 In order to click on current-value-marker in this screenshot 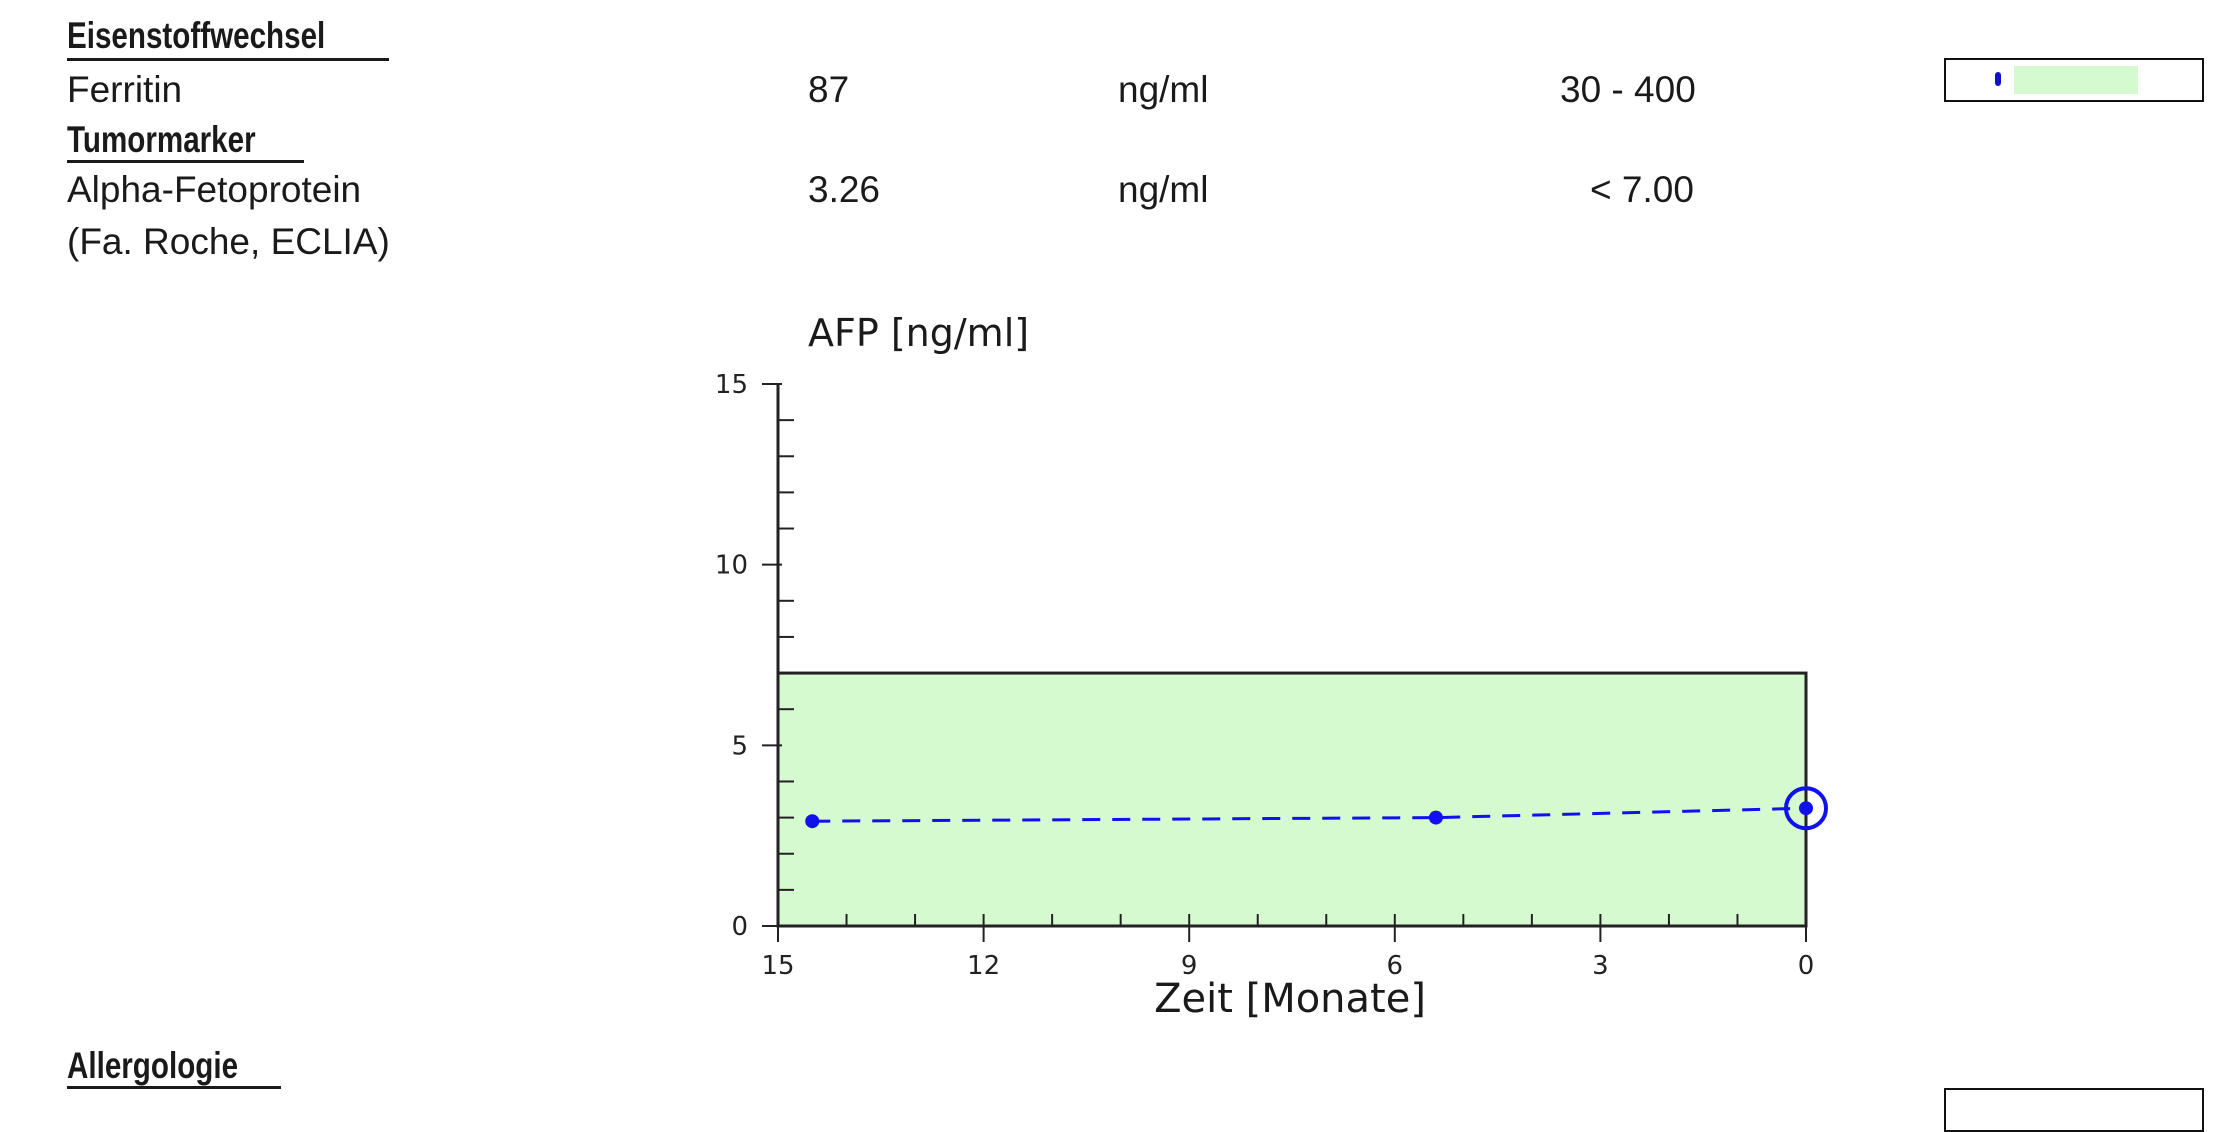, I will do `click(1806, 808)`.